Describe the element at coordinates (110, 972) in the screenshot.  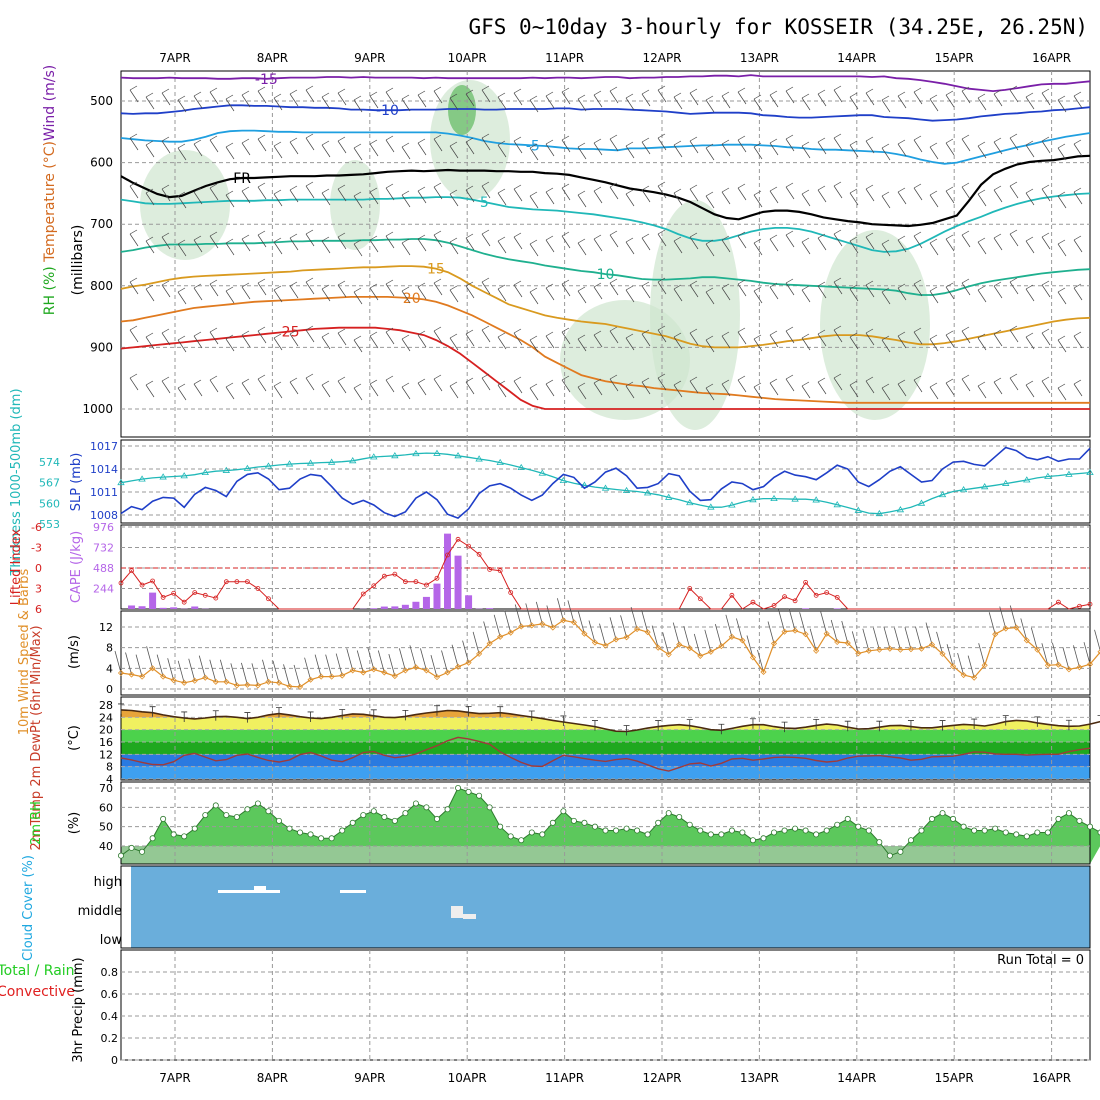
I see `precip-tick: 0.8` at that location.